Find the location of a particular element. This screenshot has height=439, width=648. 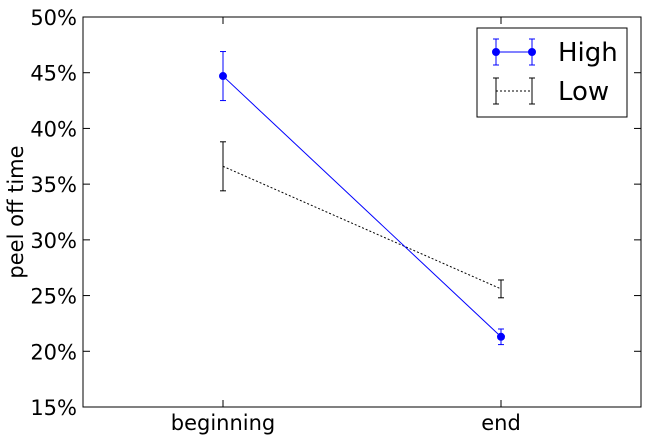

legend: High Low is located at coordinates (552, 72).